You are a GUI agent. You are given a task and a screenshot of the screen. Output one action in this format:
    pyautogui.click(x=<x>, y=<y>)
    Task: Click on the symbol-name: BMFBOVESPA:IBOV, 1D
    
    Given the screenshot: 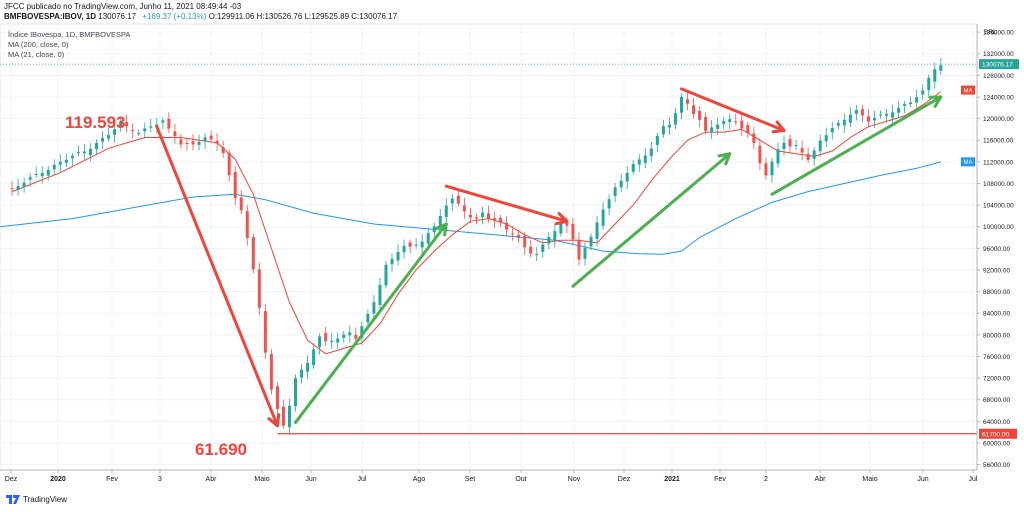 What is the action you would take?
    pyautogui.click(x=50, y=16)
    